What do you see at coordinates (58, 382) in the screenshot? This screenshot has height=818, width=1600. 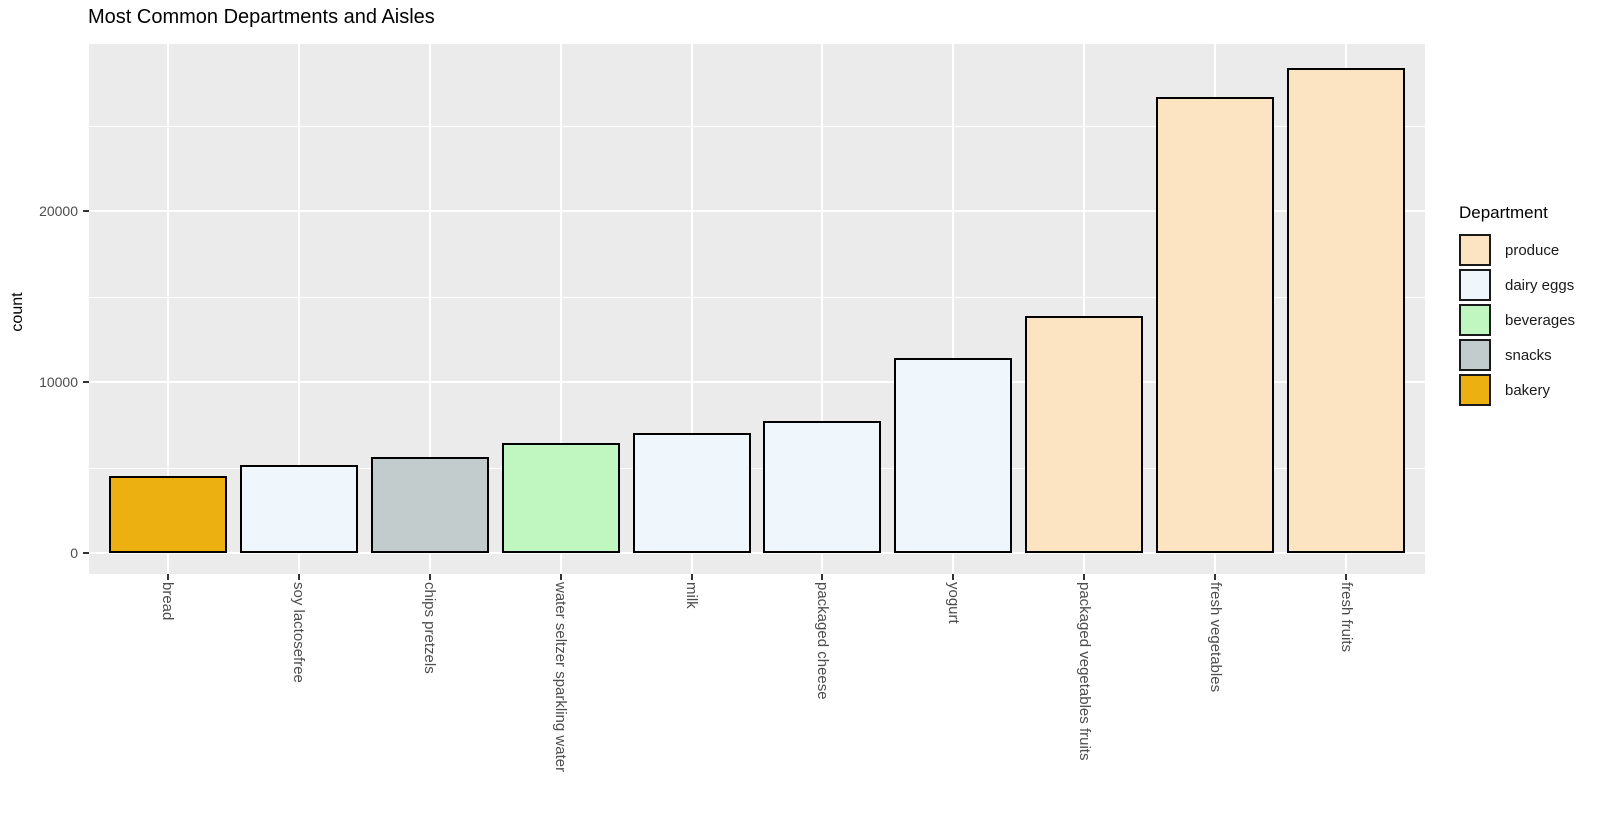 I see `y-tick-label-10000: 10000` at bounding box center [58, 382].